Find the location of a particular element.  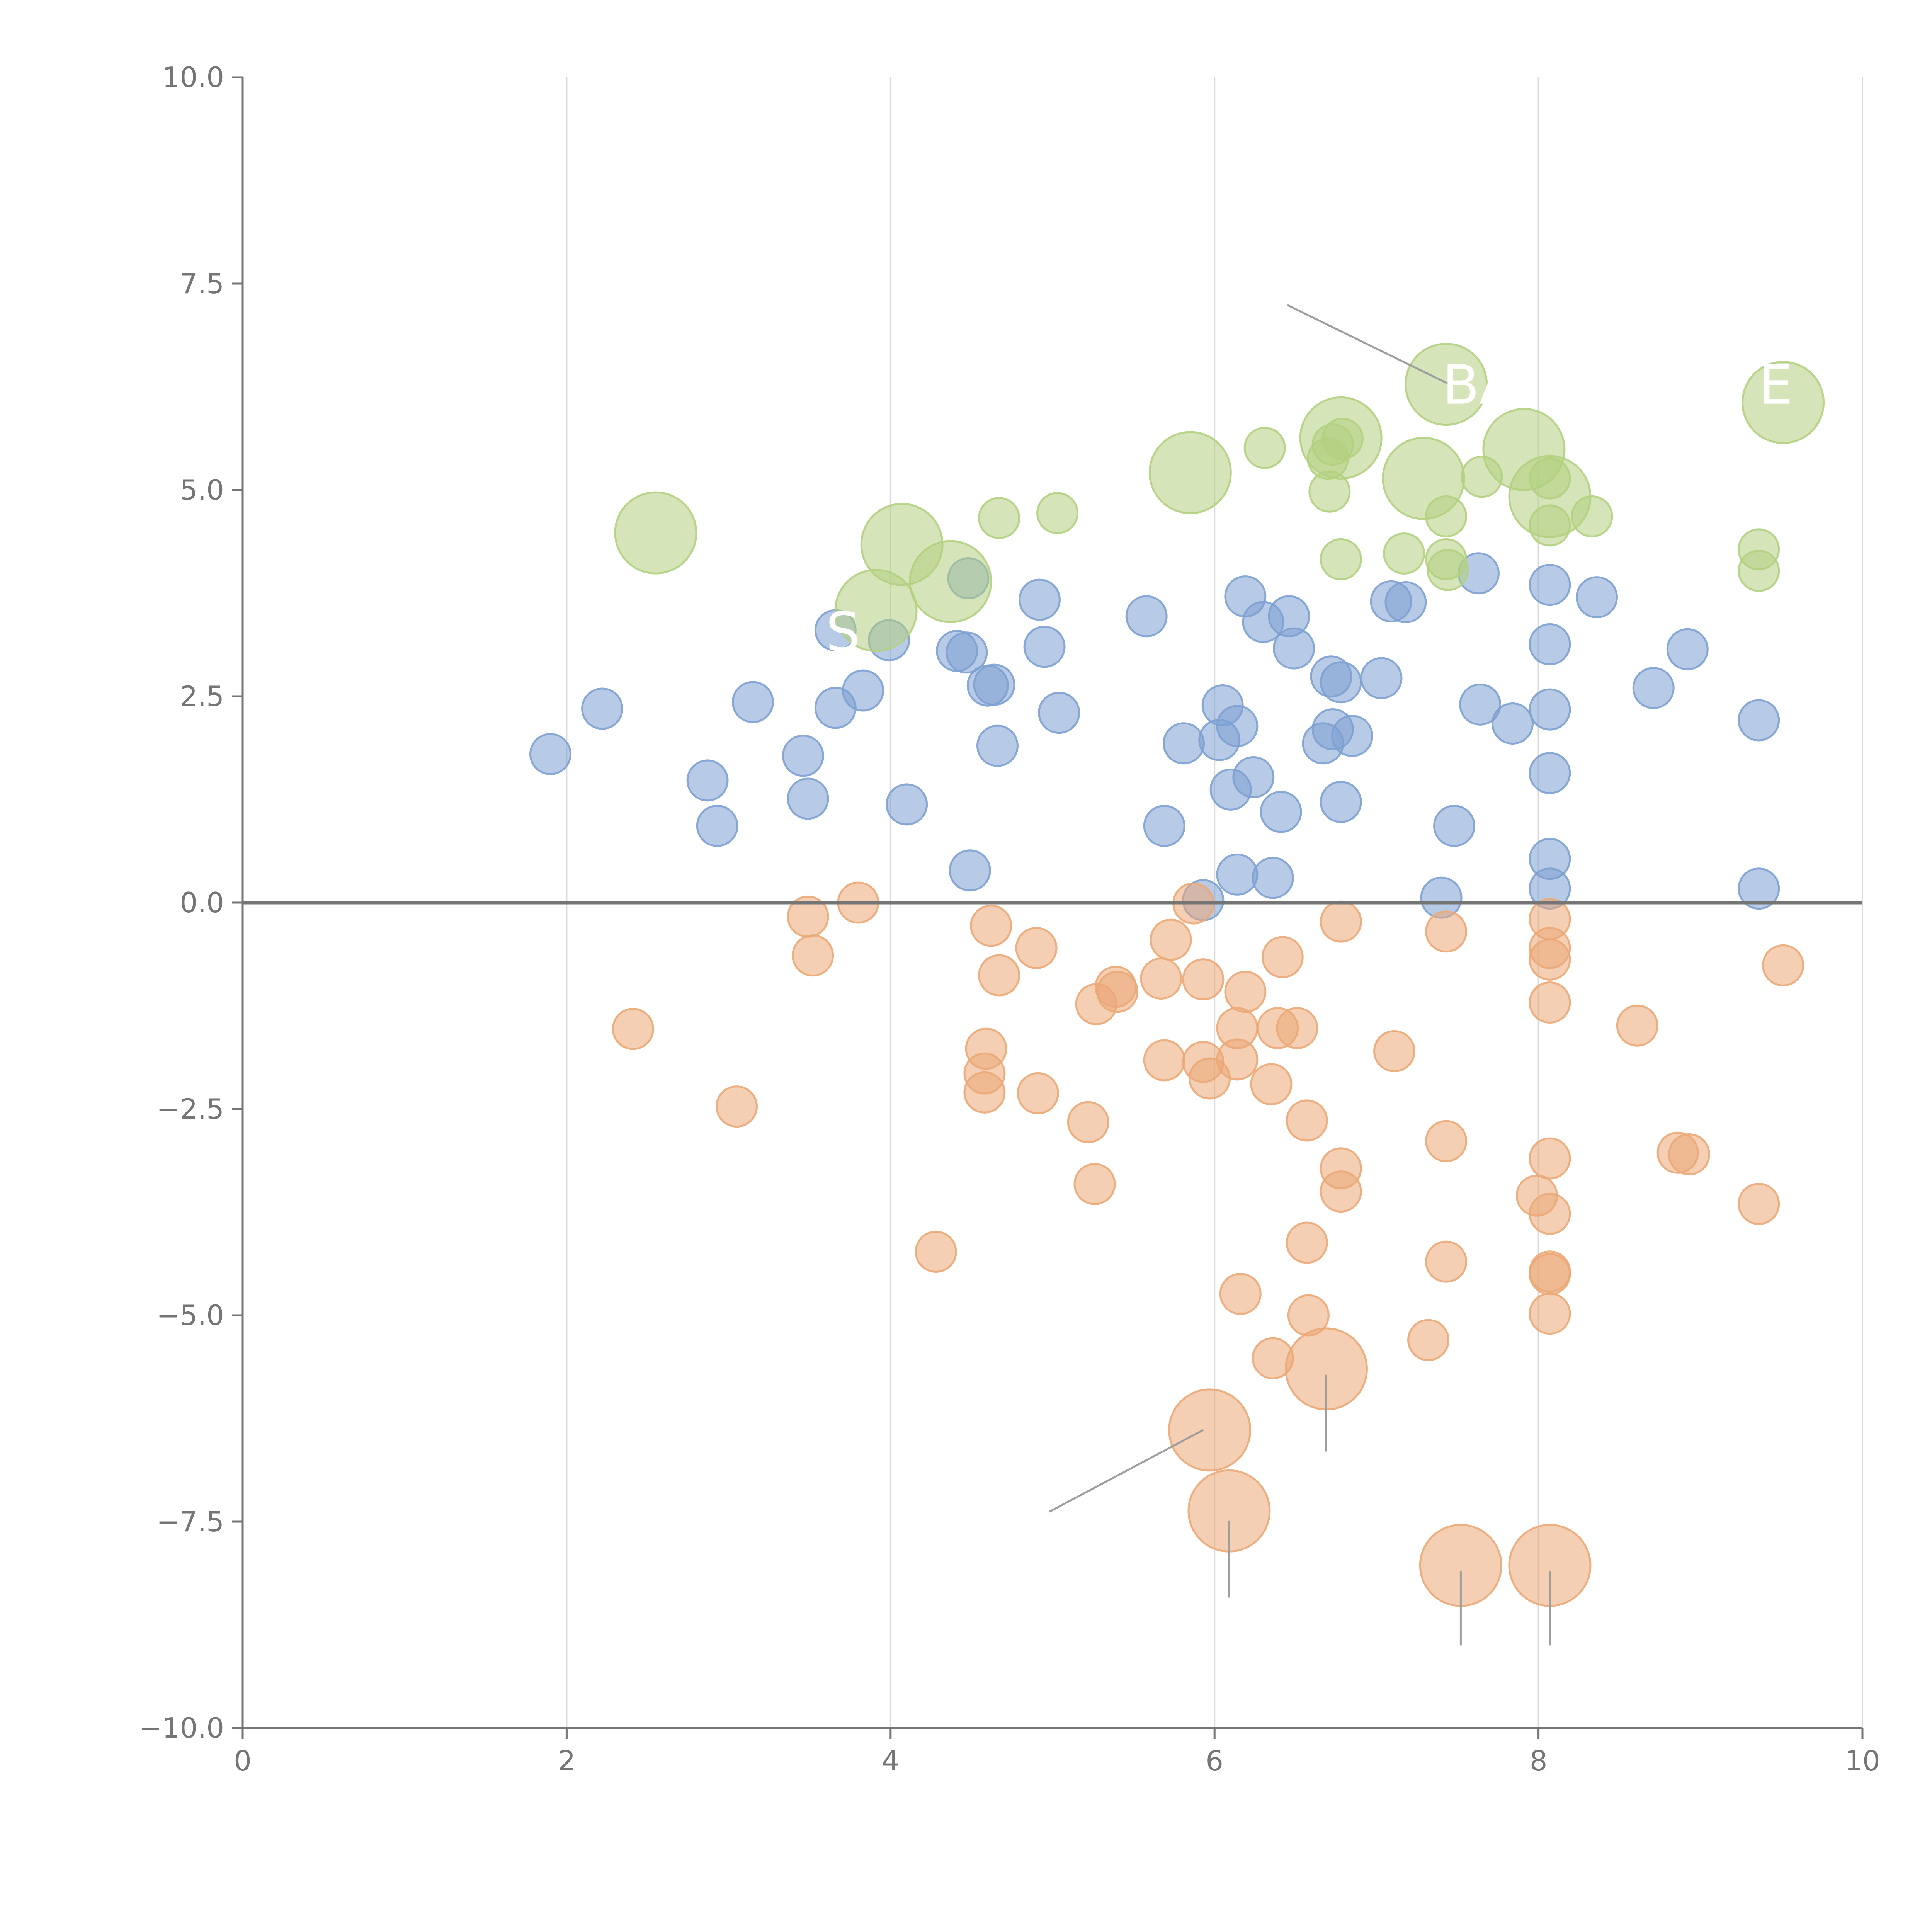

bubble-label-s: S is located at coordinates (843, 632).